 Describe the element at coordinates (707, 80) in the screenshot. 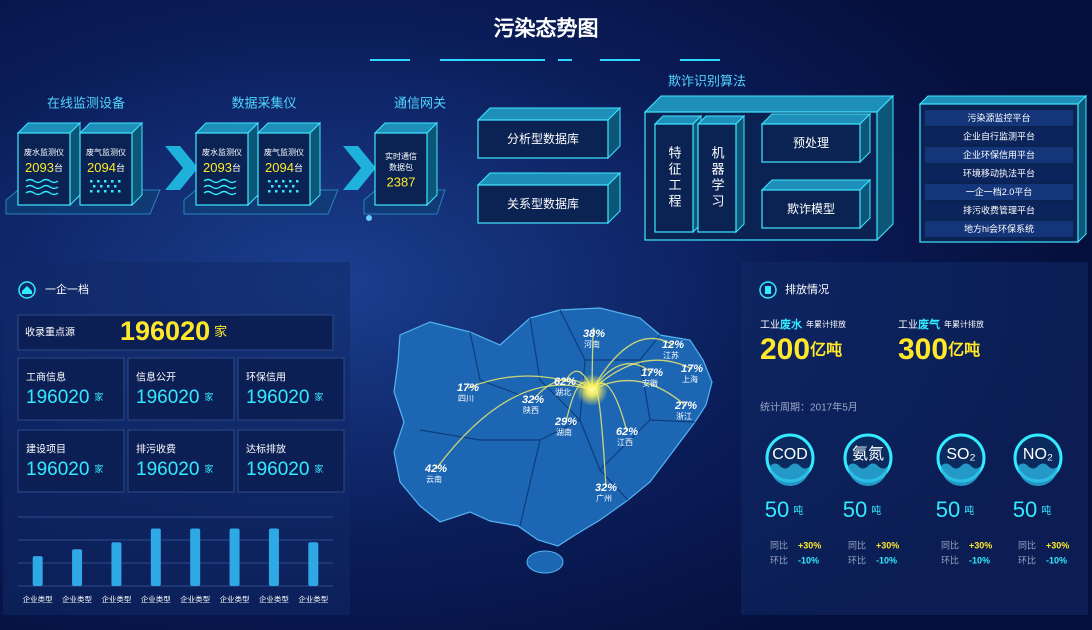

I see `group-label: 欺诈识别算法` at that location.